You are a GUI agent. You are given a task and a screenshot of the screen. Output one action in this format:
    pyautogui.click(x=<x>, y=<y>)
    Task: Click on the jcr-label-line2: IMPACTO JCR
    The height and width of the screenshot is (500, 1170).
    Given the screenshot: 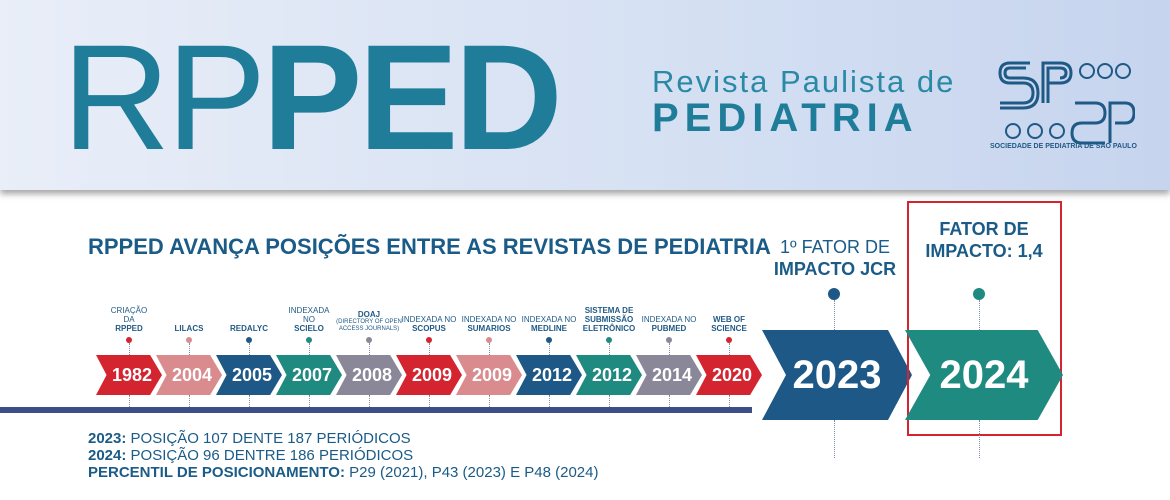 What is the action you would take?
    pyautogui.click(x=835, y=269)
    